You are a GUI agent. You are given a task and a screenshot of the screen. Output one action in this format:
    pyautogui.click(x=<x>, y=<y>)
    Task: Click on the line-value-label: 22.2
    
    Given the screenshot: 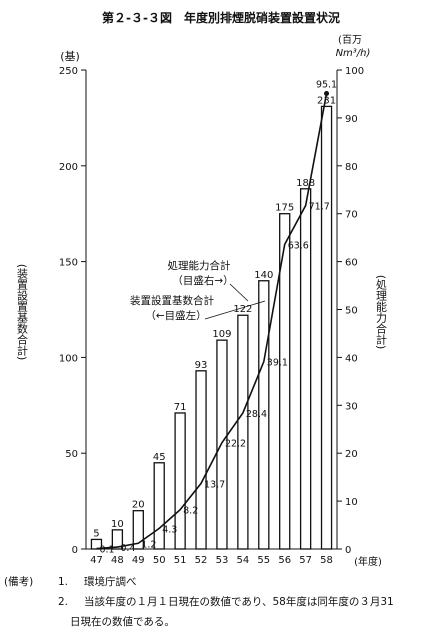 What is the action you would take?
    pyautogui.click(x=235, y=444)
    